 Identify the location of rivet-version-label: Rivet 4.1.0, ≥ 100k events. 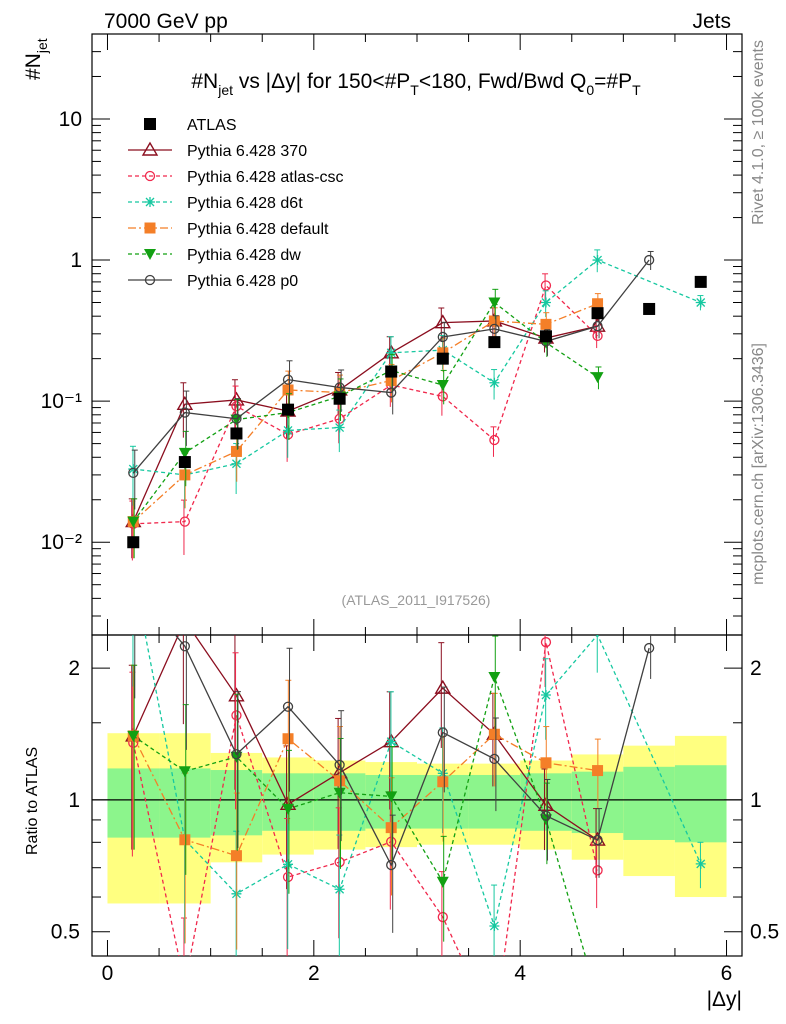
(758, 132).